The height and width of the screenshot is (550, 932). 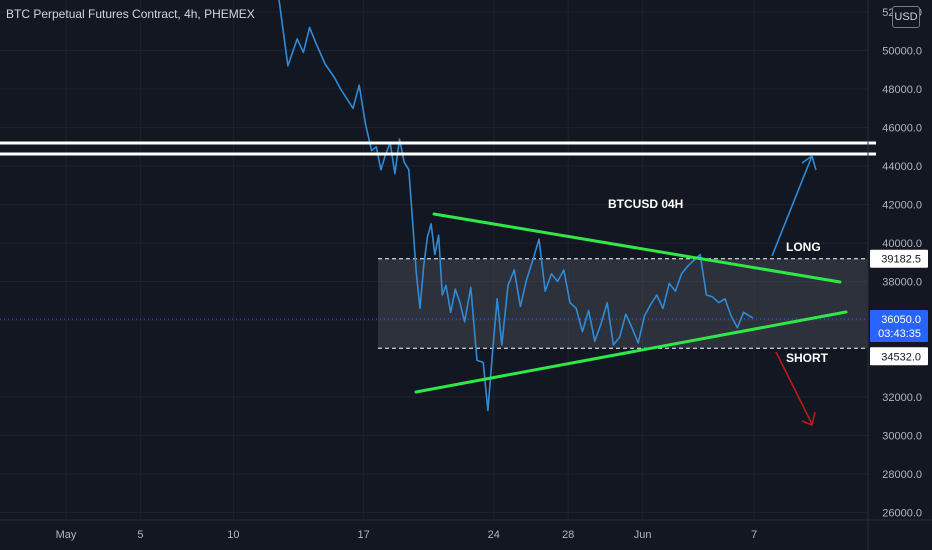 I want to click on range-lower-price-label: 34532.0, so click(x=901, y=357).